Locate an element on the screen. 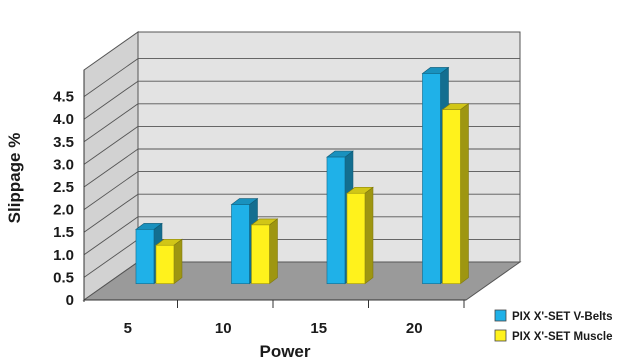 This screenshot has width=635, height=360. y-tick-label: 1.0 is located at coordinates (63, 255).